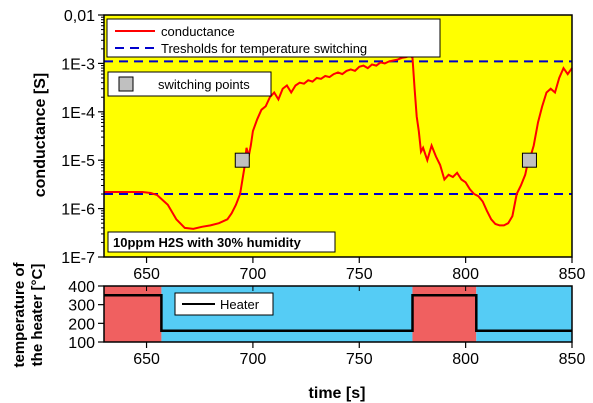  I want to click on switching-point-markers, so click(385, 160).